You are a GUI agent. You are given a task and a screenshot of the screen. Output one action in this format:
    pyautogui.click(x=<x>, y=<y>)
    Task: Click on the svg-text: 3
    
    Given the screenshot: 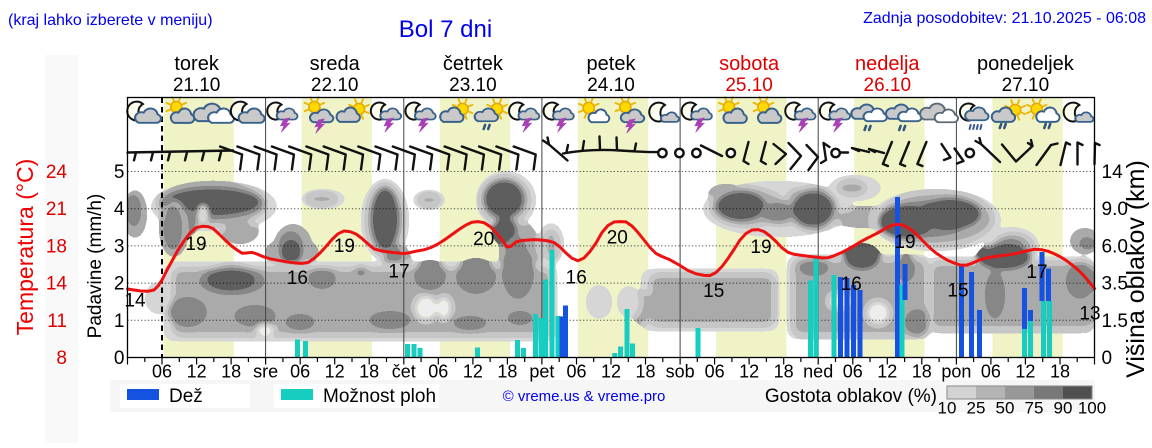 What is the action you would take?
    pyautogui.click(x=119, y=246)
    